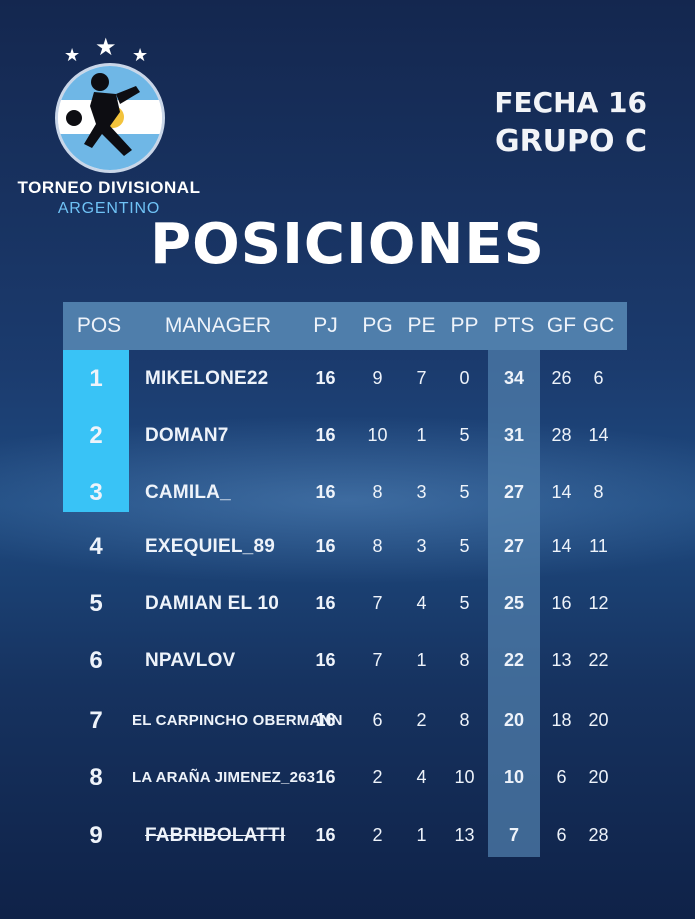 The width and height of the screenshot is (695, 919). I want to click on row-gf: 26, so click(561, 378).